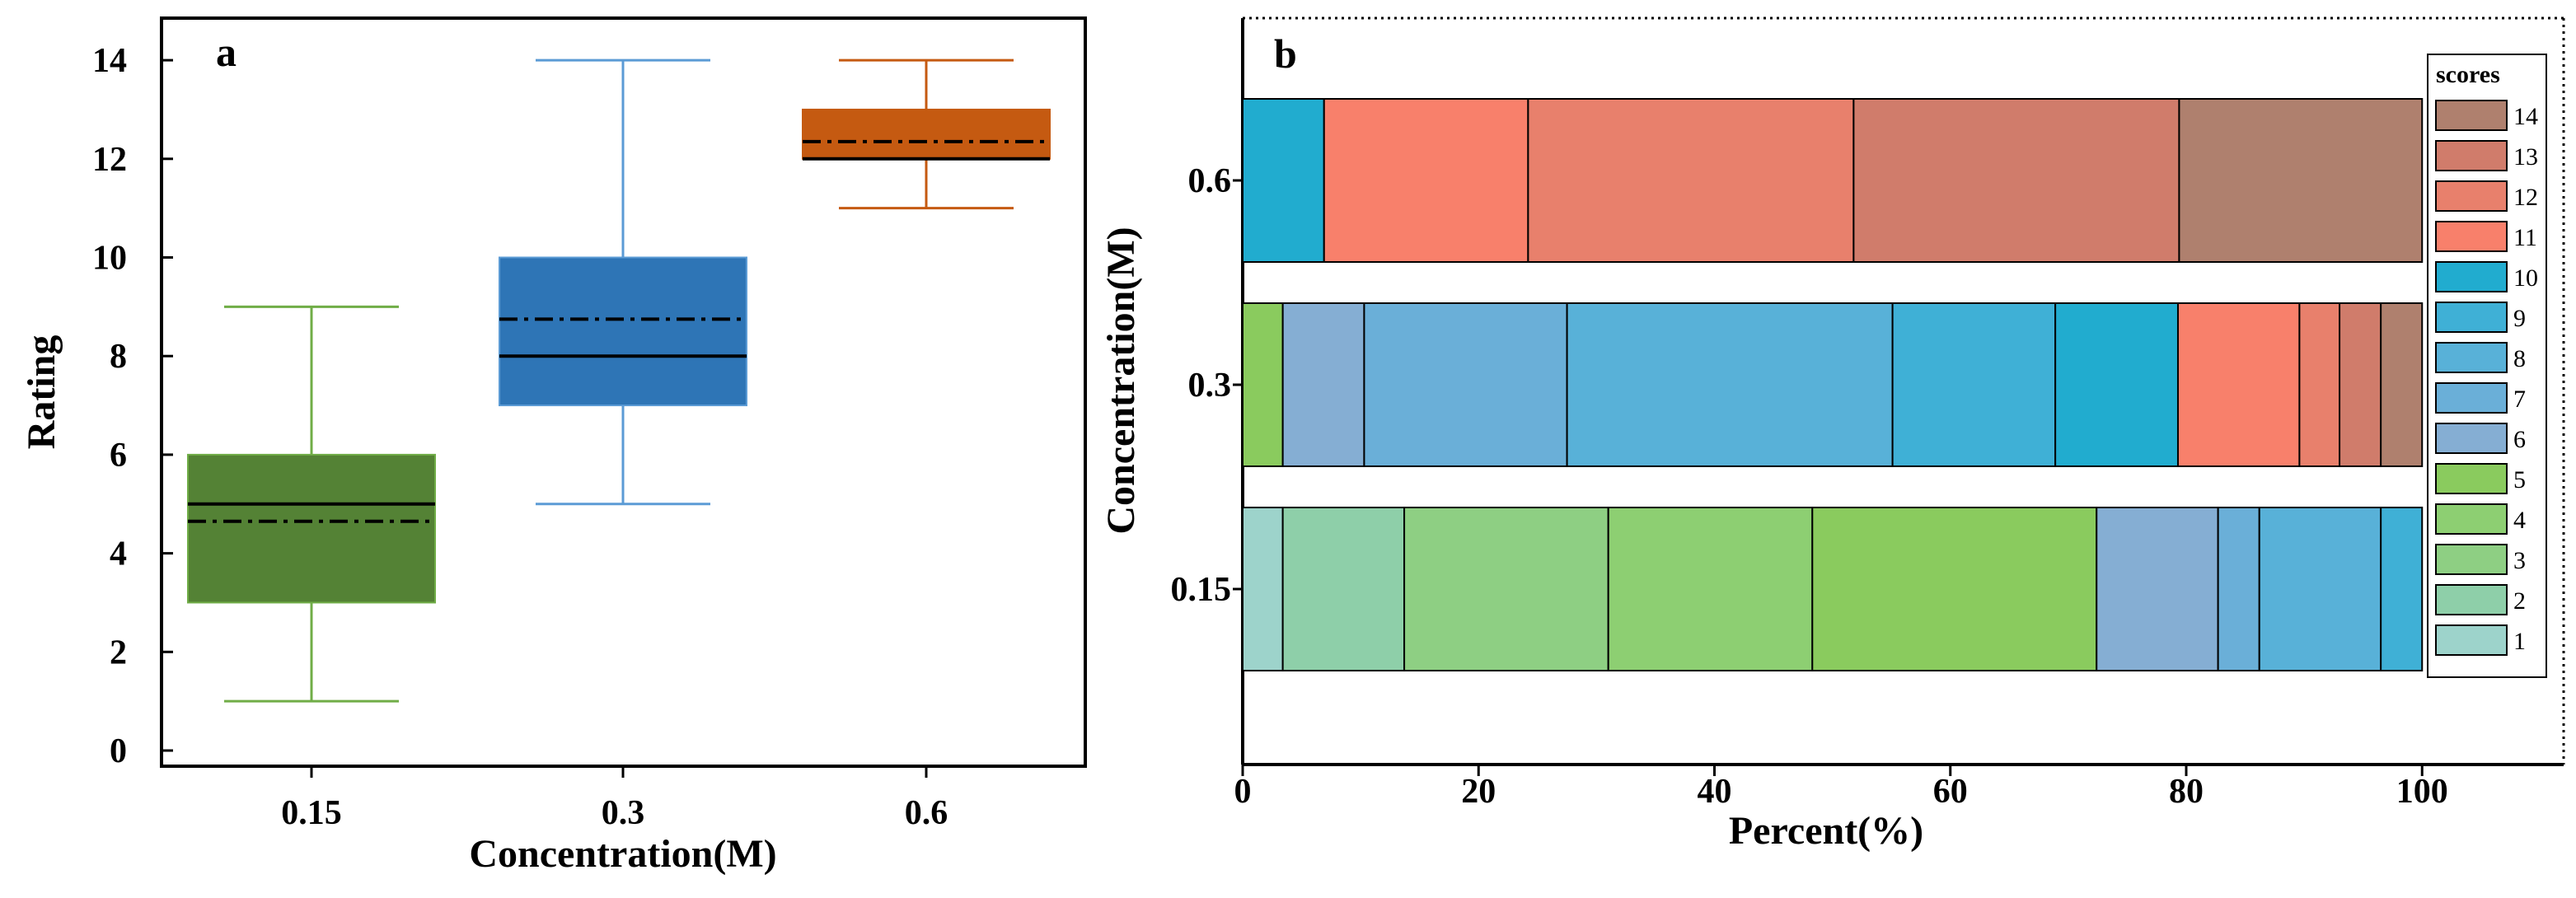  What do you see at coordinates (2519, 601) in the screenshot?
I see `legend-label: 2` at bounding box center [2519, 601].